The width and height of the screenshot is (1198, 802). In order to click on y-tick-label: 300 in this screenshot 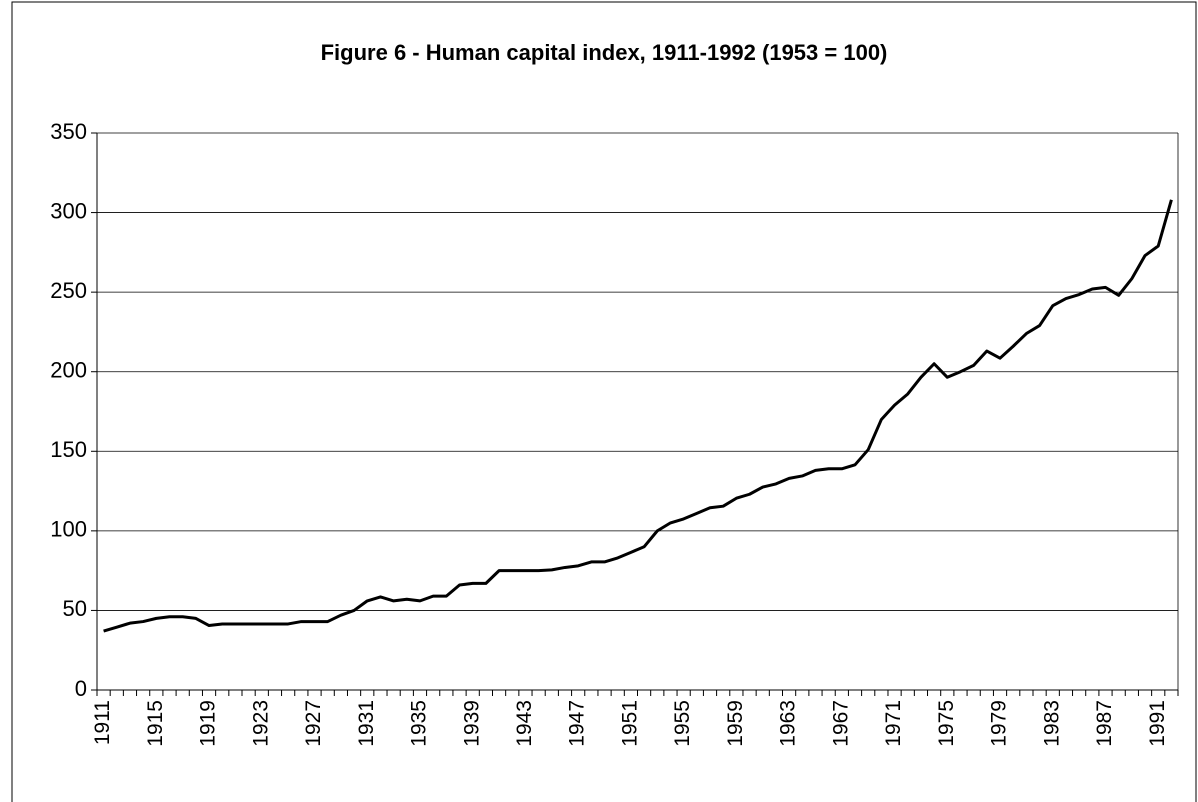, I will do `click(68, 210)`.